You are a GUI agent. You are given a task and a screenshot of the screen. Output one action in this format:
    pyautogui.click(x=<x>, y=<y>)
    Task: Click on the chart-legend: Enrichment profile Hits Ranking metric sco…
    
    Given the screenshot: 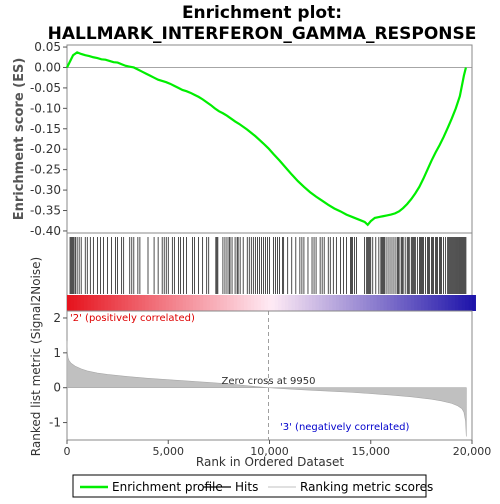 What is the action you would take?
    pyautogui.click(x=252, y=486)
    